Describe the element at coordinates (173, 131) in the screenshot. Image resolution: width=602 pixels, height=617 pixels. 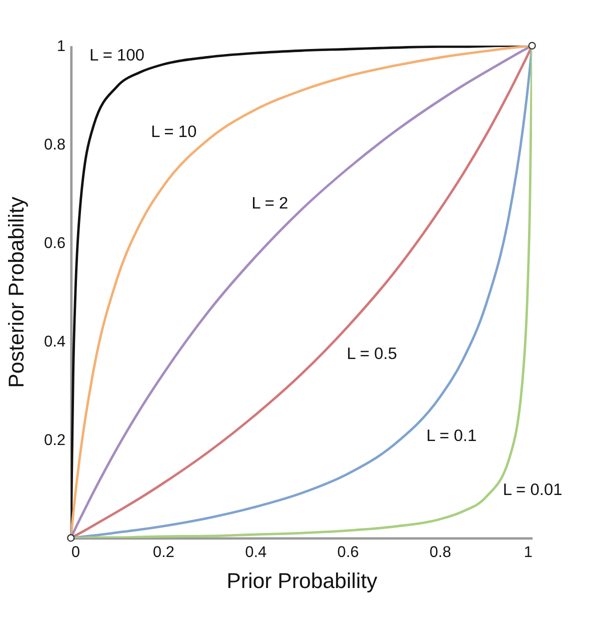
I see `series-label: L = 10` at that location.